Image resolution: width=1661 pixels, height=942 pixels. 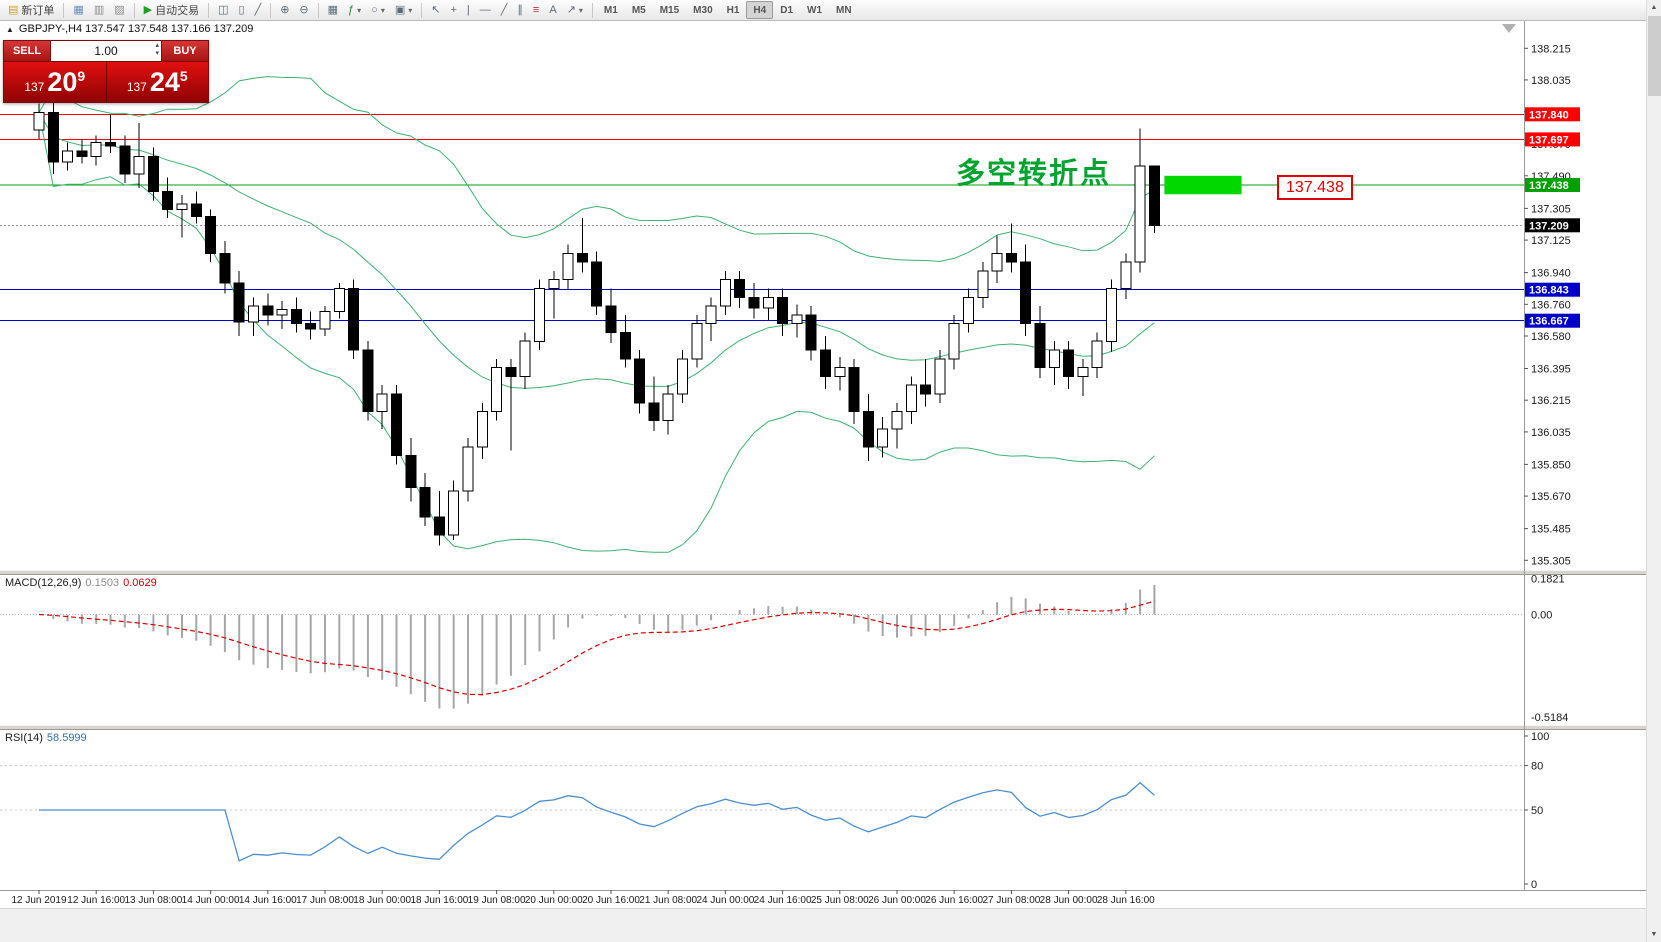 What do you see at coordinates (258, 10) in the screenshot?
I see `line-chart-mode-button: ╱` at bounding box center [258, 10].